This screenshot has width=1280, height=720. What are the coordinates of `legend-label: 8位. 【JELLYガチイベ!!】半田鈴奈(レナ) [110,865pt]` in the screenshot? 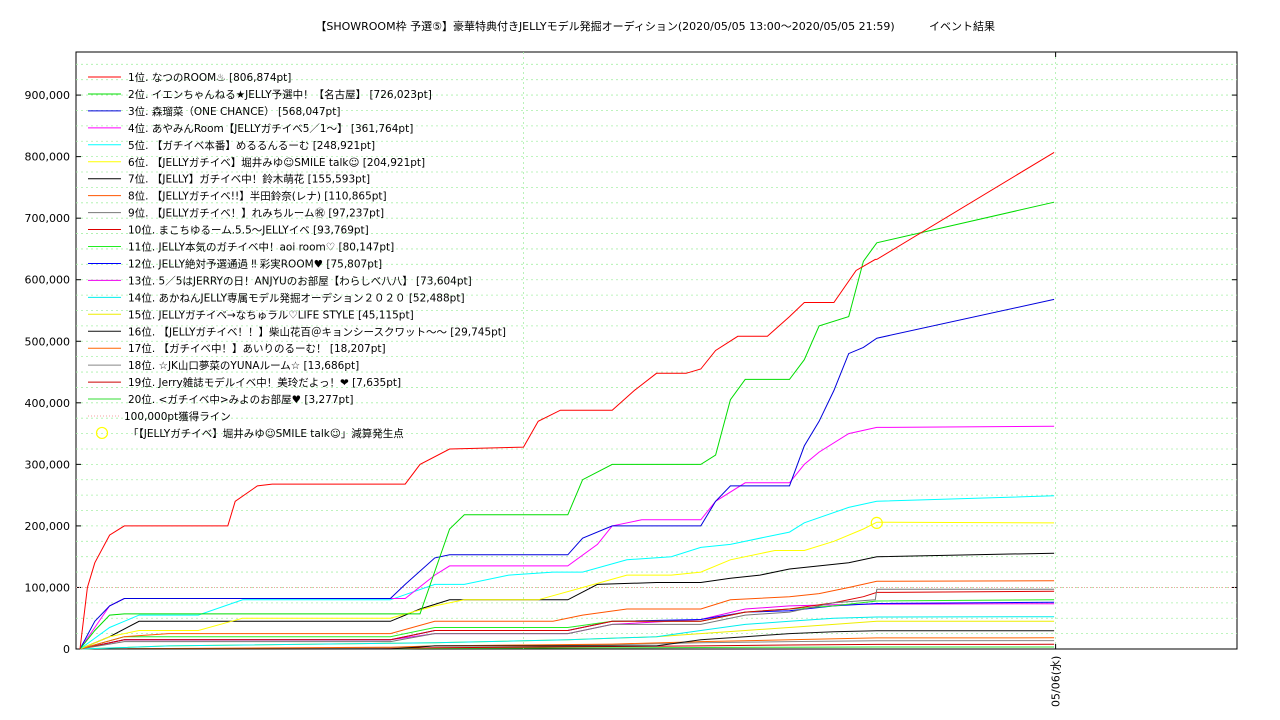 It's located at (257, 196).